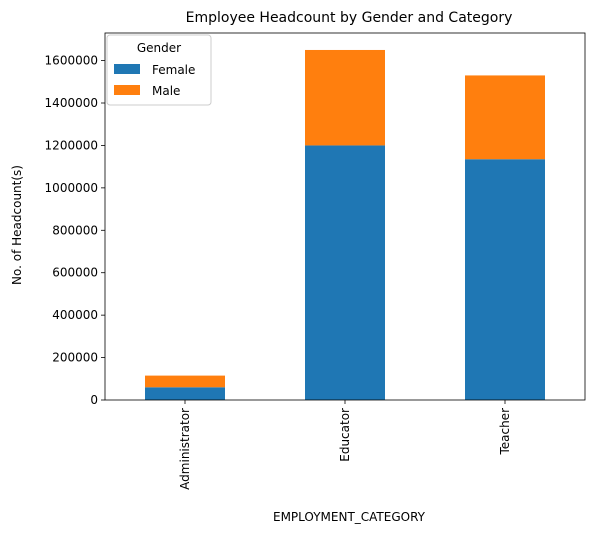 This screenshot has height=534, width=607. I want to click on y-tick-label: 1200000, so click(71, 145).